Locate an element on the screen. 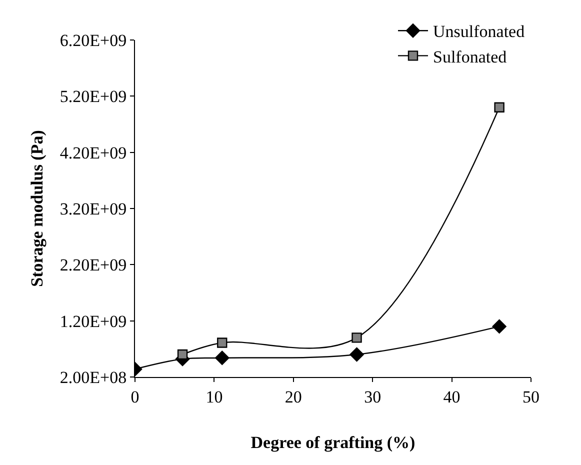 The image size is (581, 465). y-axis-title: Storage modulus (Pa) is located at coordinates (36, 208).